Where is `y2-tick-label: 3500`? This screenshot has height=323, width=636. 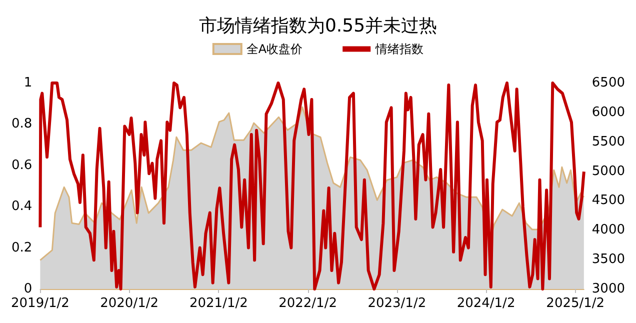
y2-tick-label: 3500 is located at coordinates (609, 260).